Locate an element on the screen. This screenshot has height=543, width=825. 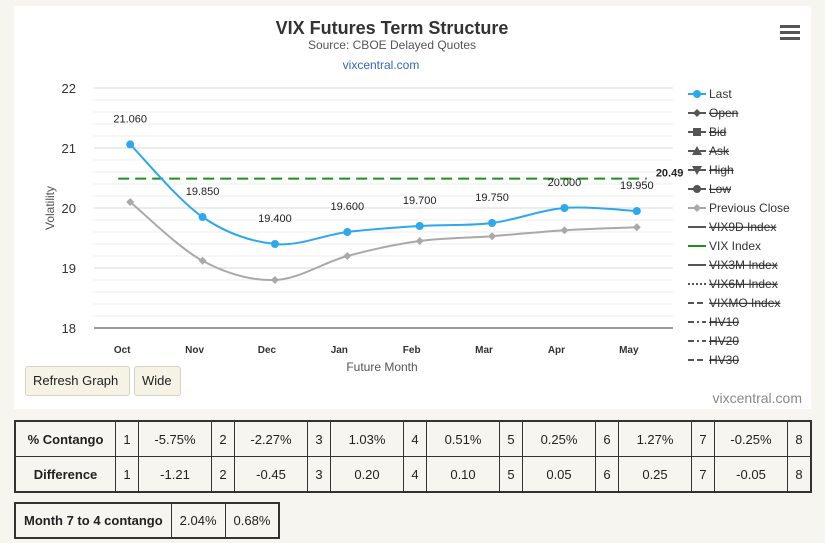
menu-icon is located at coordinates (790, 33).